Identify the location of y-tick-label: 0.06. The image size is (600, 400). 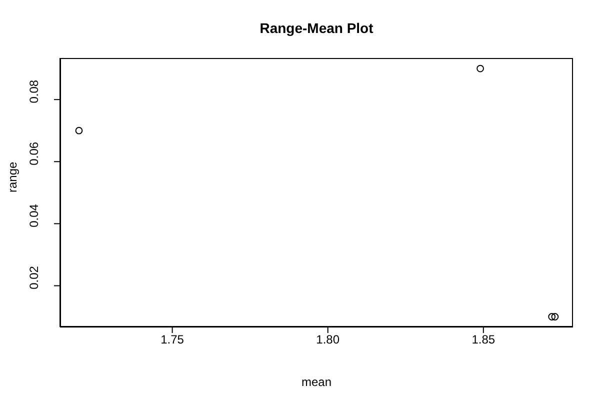
(34, 154).